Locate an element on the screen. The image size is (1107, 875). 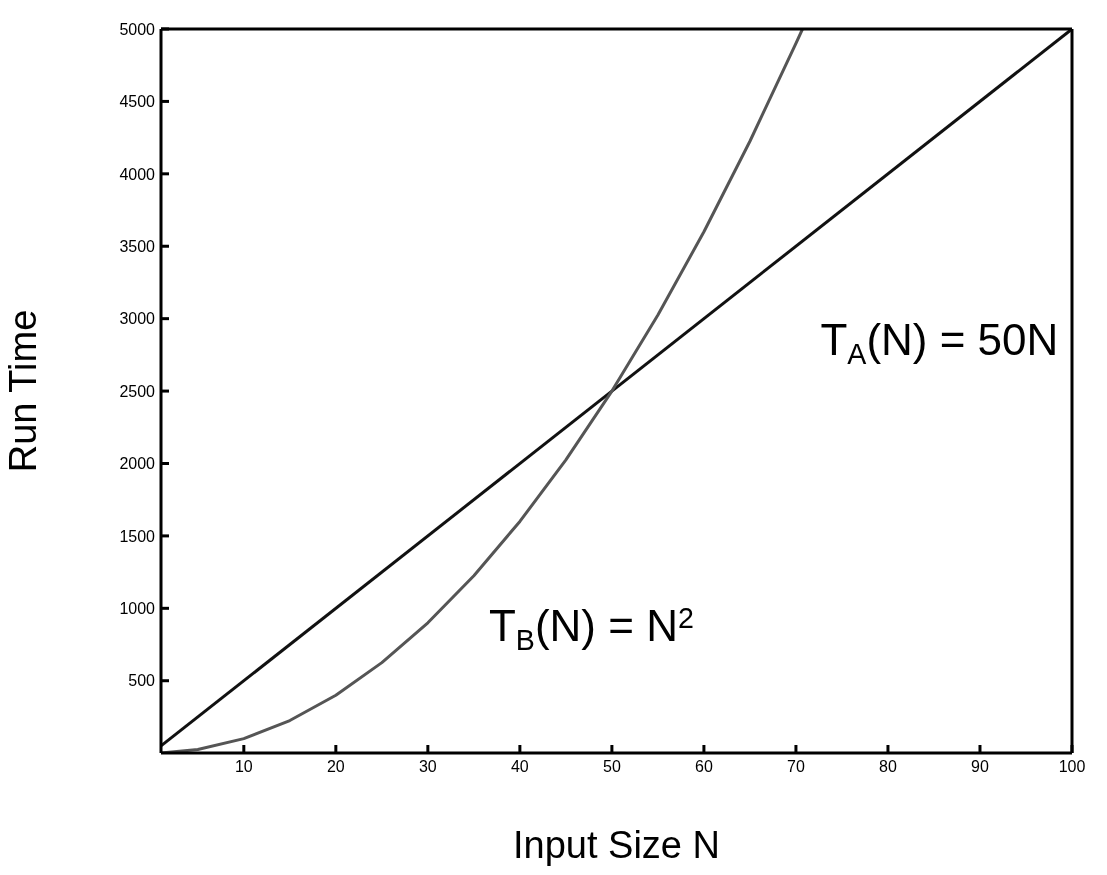
series-label: T$_{A}$(N) = 50N is located at coordinates (939, 342).